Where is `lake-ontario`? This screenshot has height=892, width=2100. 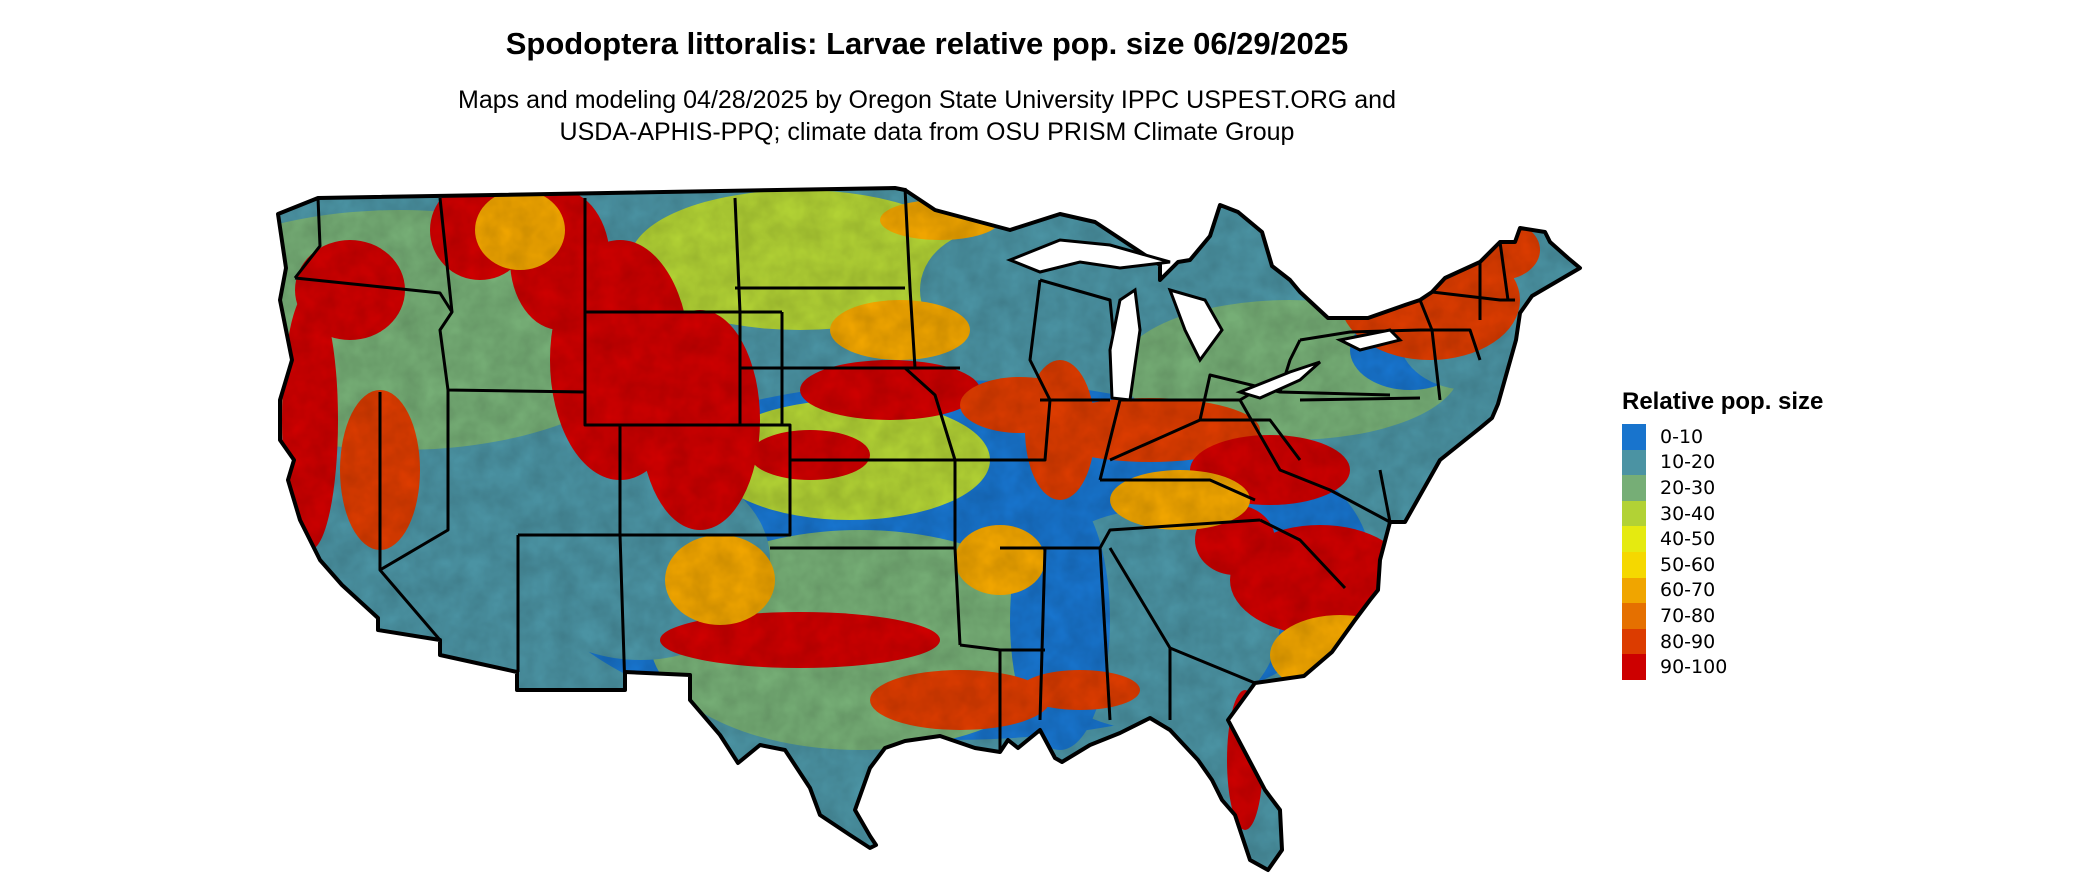 lake-ontario is located at coordinates (1369, 340).